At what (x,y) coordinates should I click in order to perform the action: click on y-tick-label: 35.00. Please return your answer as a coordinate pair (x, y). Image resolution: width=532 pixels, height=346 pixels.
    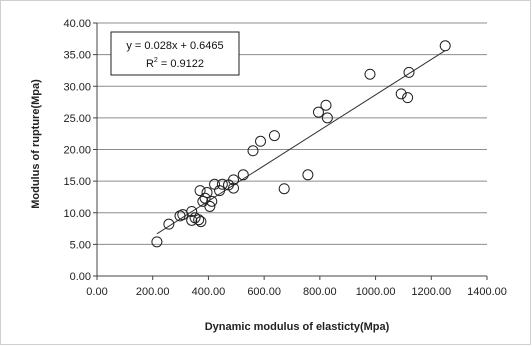
    Looking at the image, I should click on (77, 56).